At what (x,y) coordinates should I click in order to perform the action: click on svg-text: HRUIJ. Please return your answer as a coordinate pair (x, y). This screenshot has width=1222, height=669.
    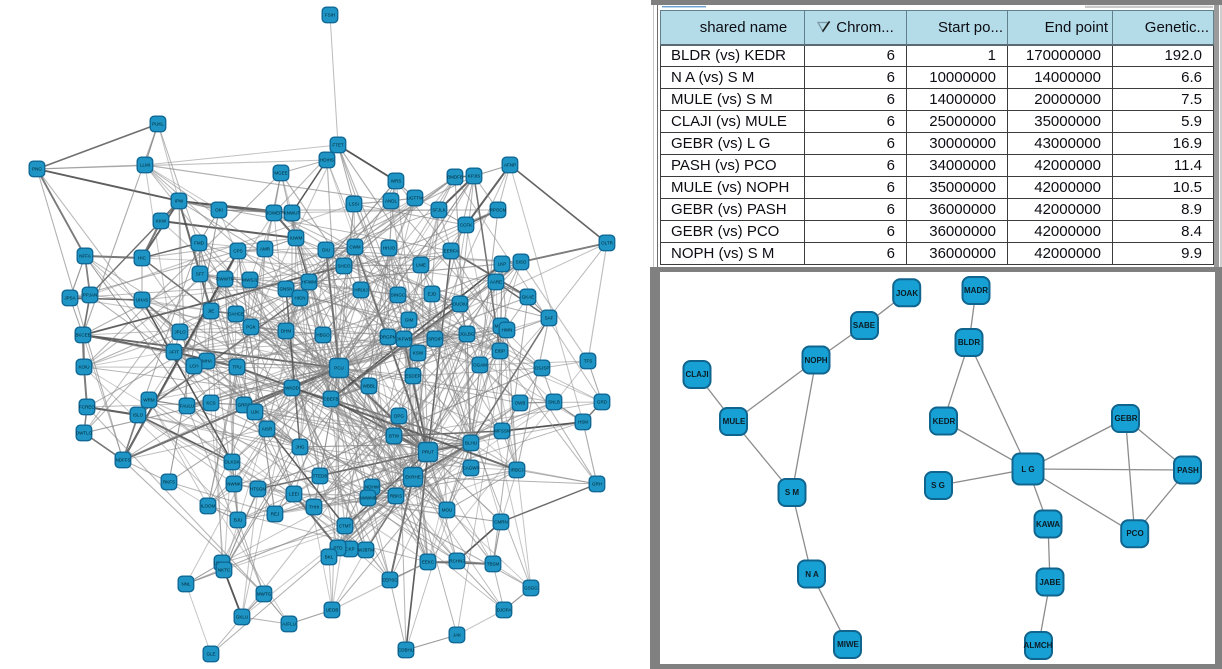
    Looking at the image, I should click on (360, 290).